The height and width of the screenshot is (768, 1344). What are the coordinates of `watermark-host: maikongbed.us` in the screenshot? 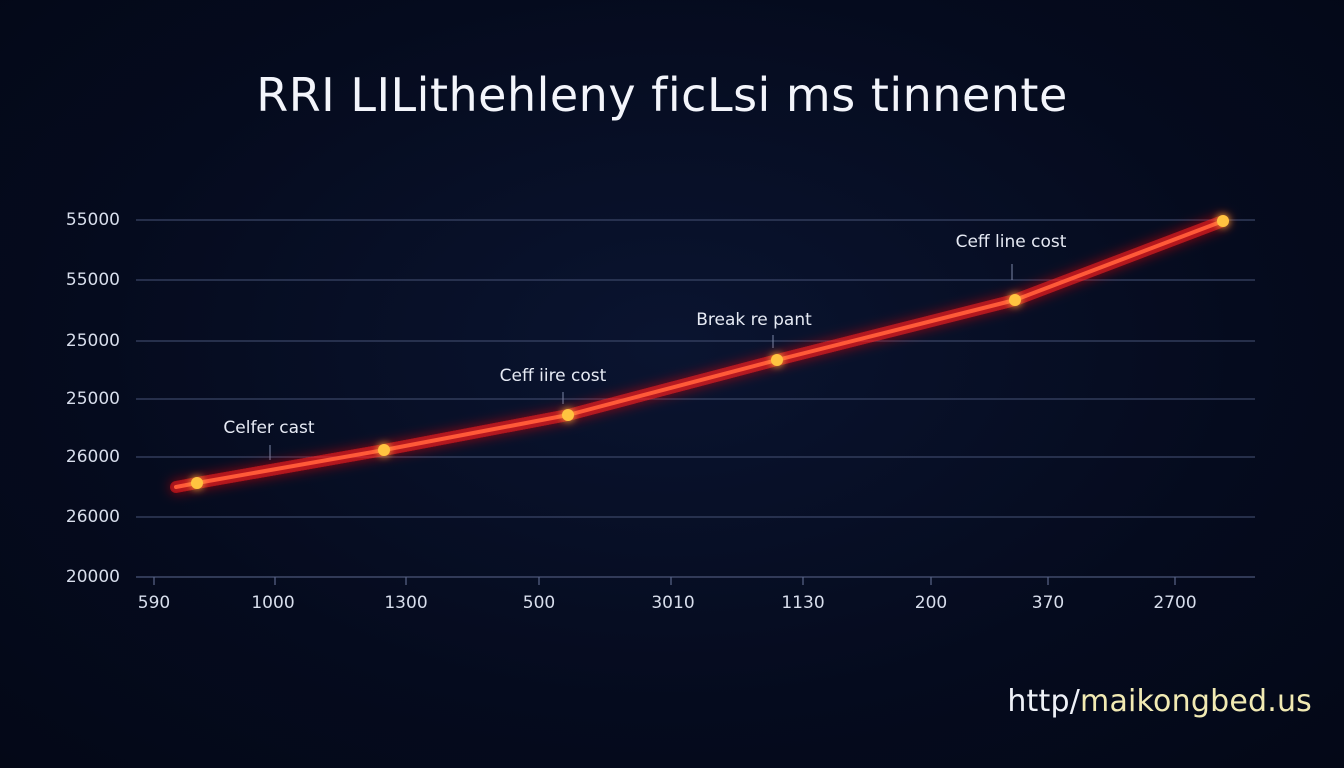 It's located at (1196, 701).